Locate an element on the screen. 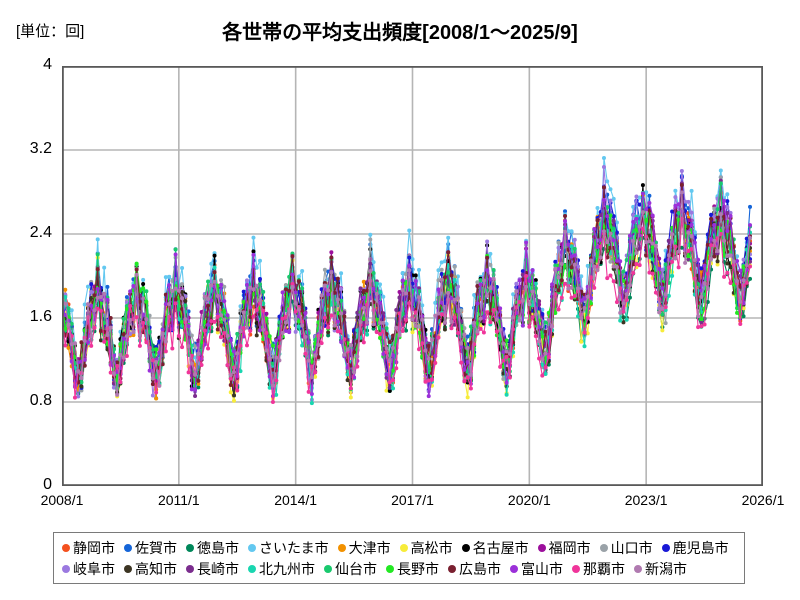 The height and width of the screenshot is (600, 800). legend-item: 徳島市 is located at coordinates (212, 548).